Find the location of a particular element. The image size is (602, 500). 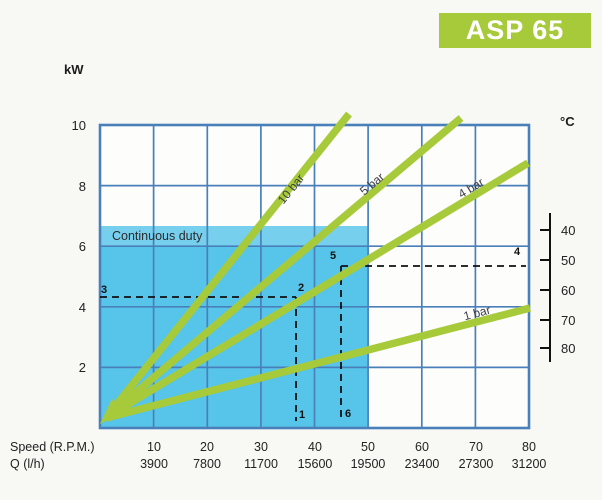

continuous-duty-region-top-band is located at coordinates (234, 236).